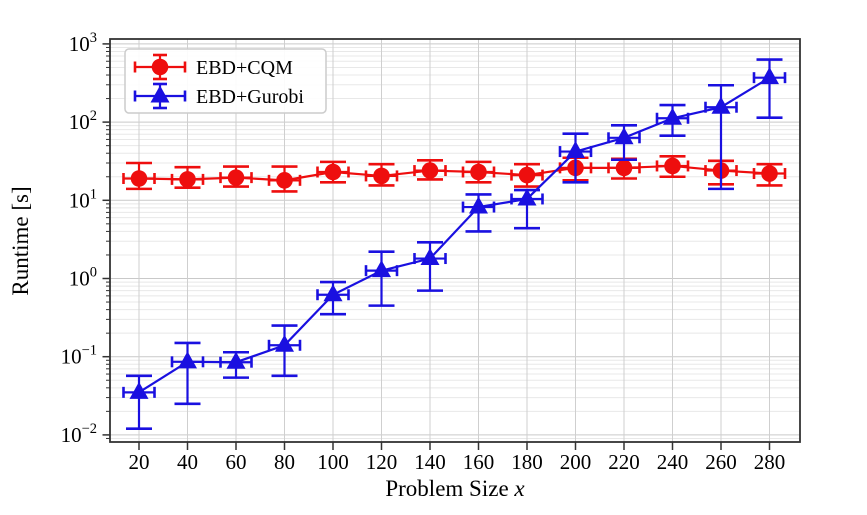 This screenshot has width=867, height=515. Describe the element at coordinates (519, 488) in the screenshot. I see `x-axis-label-math: x` at that location.